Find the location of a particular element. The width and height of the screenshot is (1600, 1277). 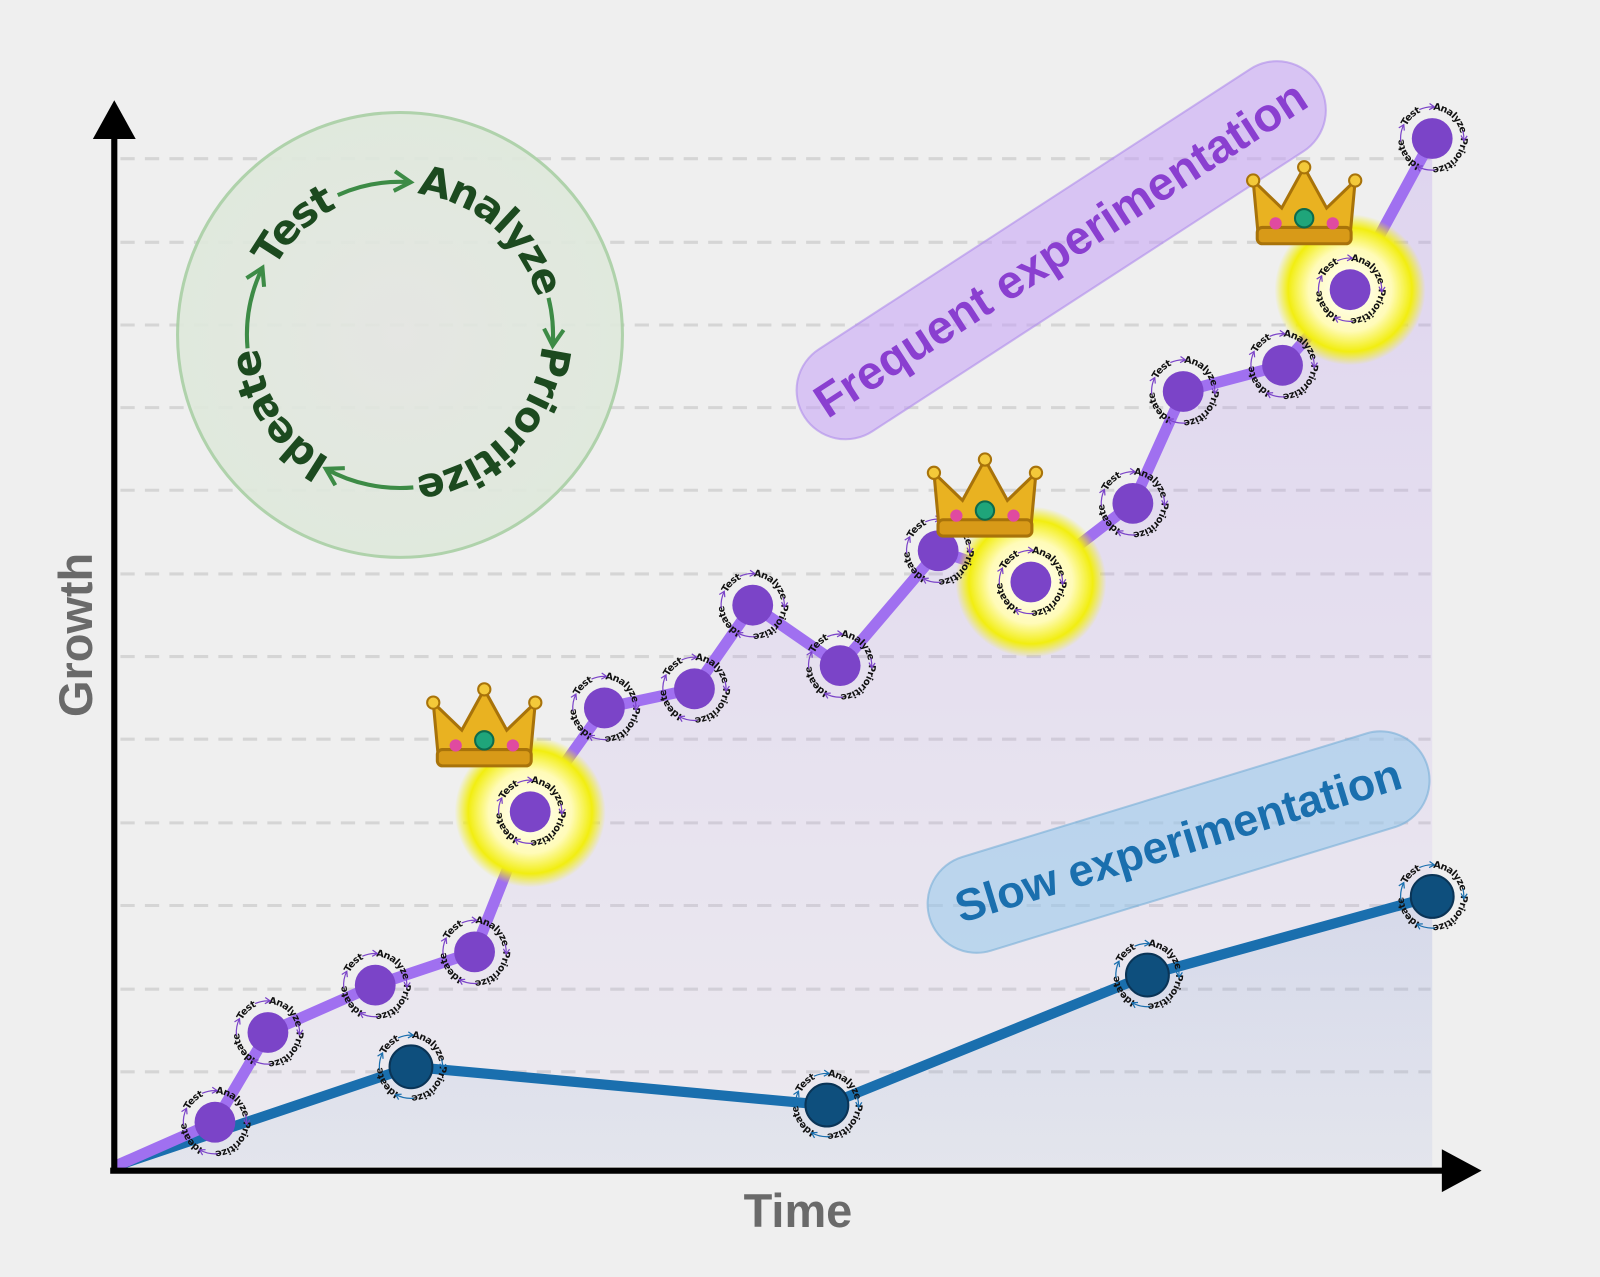

x-axis-label: Time is located at coordinates (798, 1211).